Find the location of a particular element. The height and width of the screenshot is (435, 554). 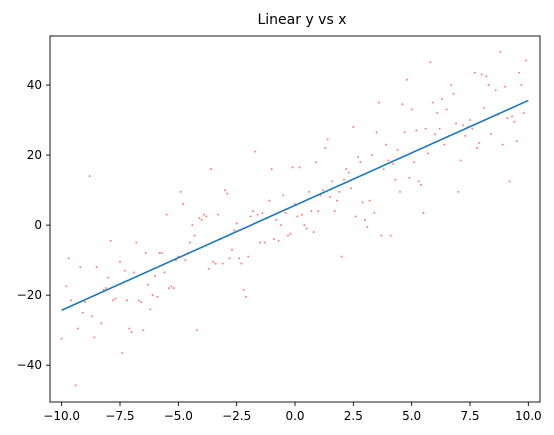

x-tick-label: 5.0 is located at coordinates (411, 416).